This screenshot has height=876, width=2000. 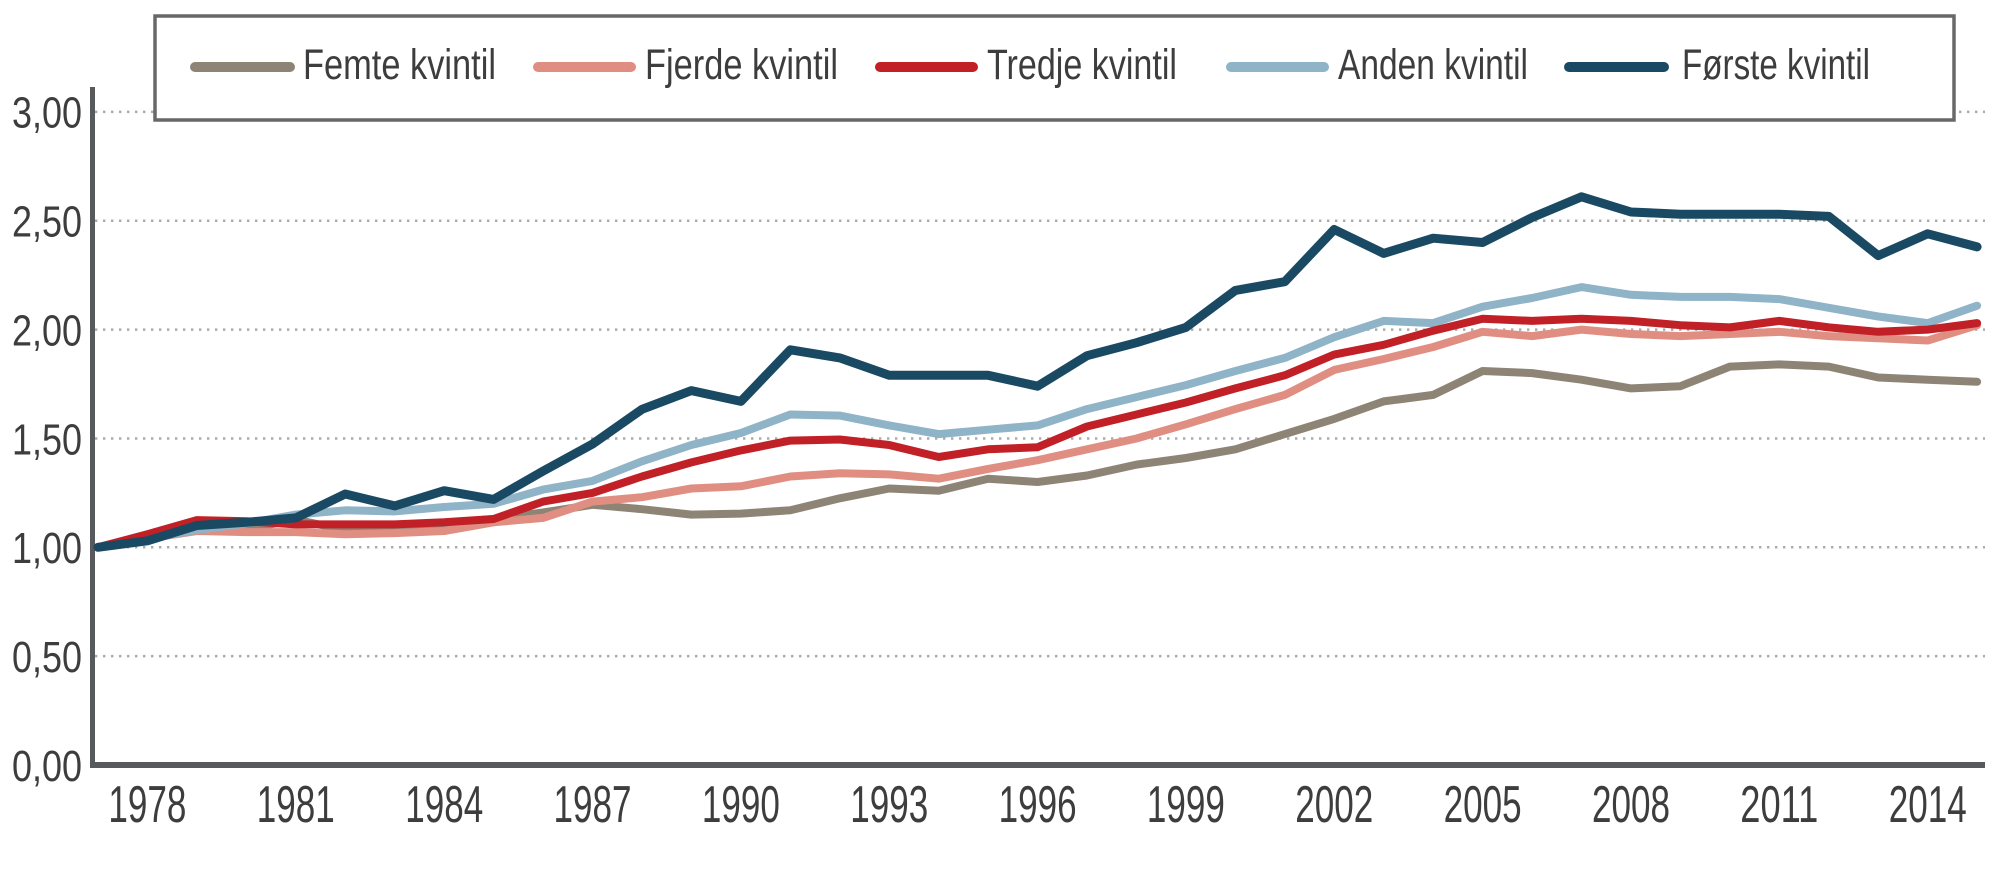 I want to click on svg-text: 1978, so click(x=147, y=805).